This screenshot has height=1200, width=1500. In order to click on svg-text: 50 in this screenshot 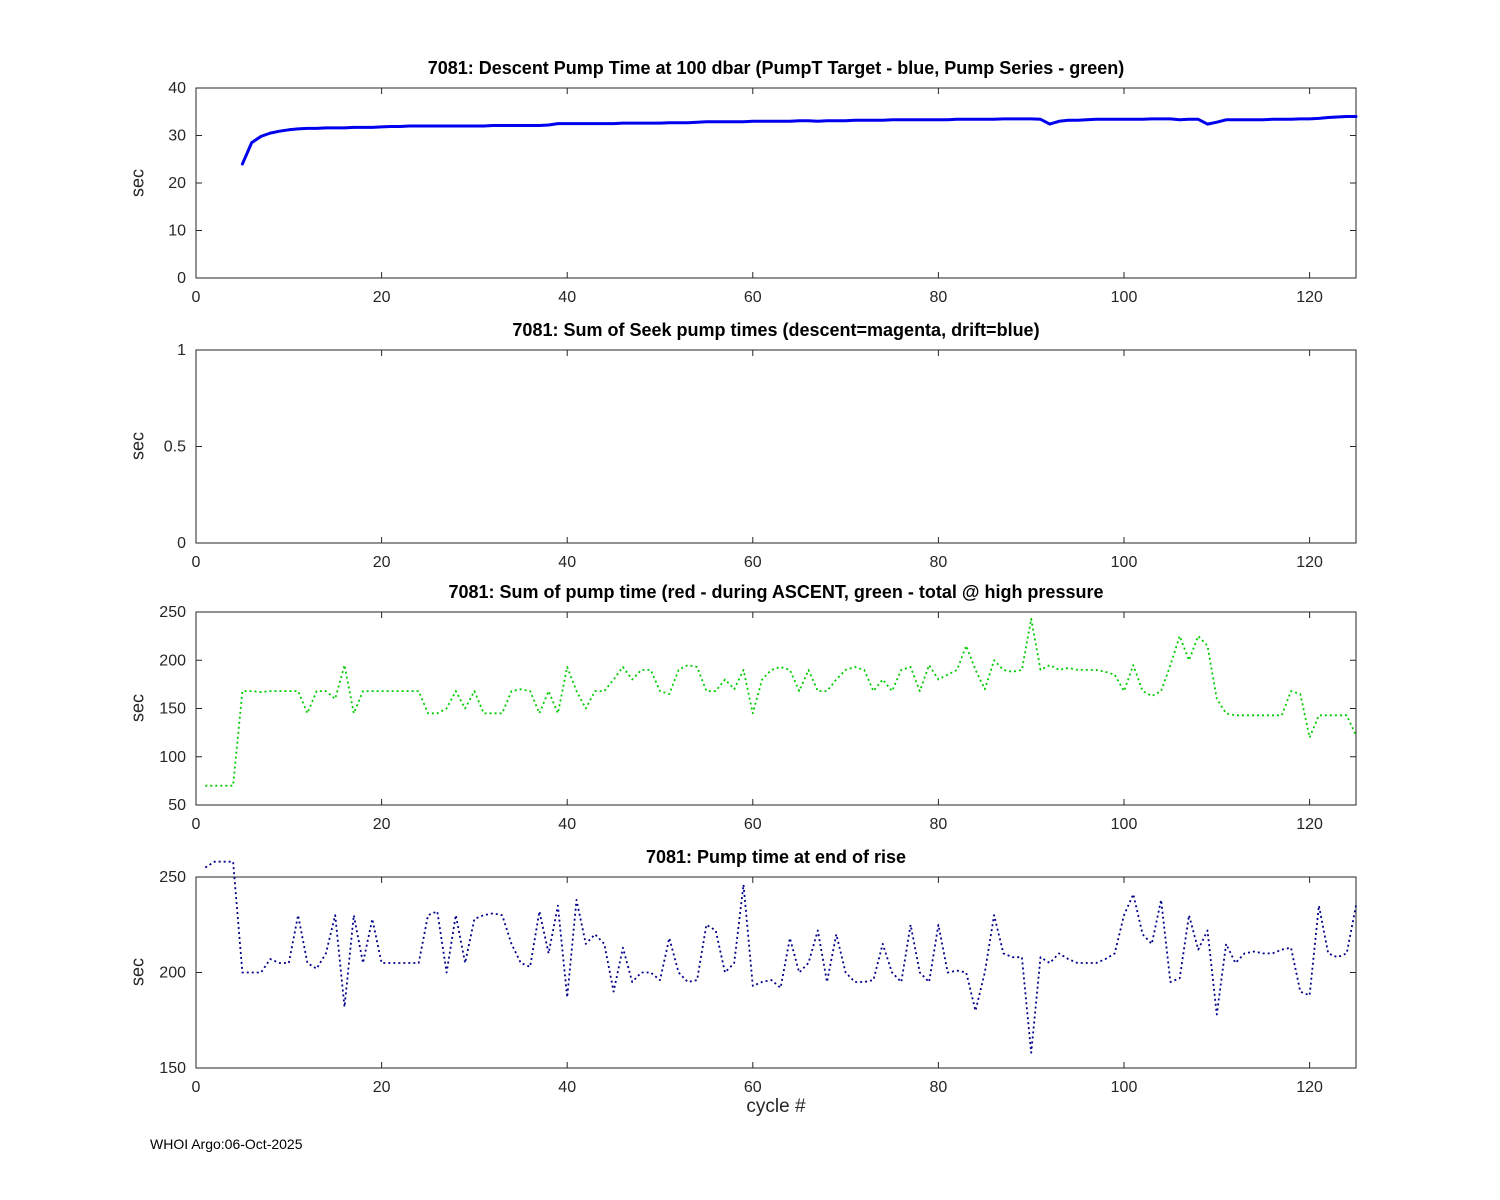, I will do `click(177, 805)`.